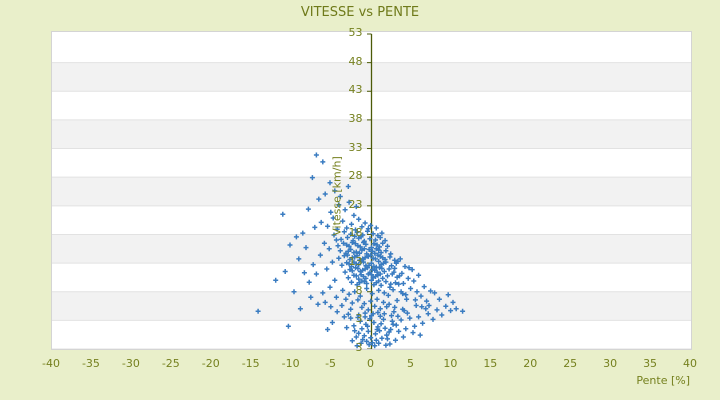  I want to click on x-tick-label: 0, so click(370, 363).